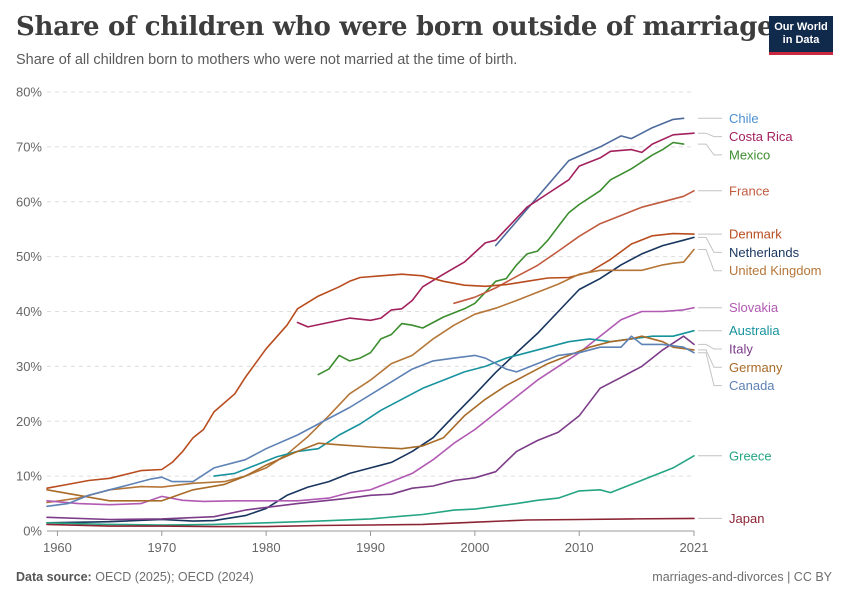 Image resolution: width=850 pixels, height=600 pixels. What do you see at coordinates (370, 490) in the screenshot?
I see `series-line-greece` at bounding box center [370, 490].